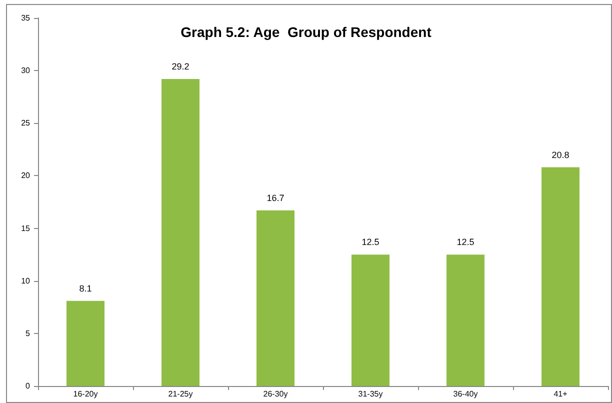 The image size is (612, 403). What do you see at coordinates (26, 123) in the screenshot?
I see `y-tick-label: 25` at bounding box center [26, 123].